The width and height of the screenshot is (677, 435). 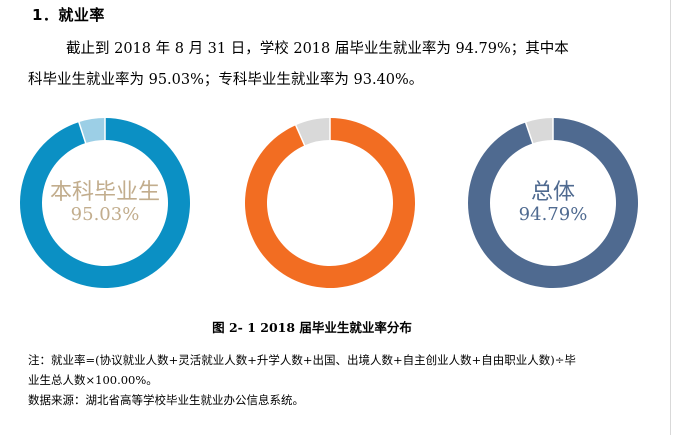 I want to click on donut-chart-overall: 总体 94.79%, so click(x=553, y=203).